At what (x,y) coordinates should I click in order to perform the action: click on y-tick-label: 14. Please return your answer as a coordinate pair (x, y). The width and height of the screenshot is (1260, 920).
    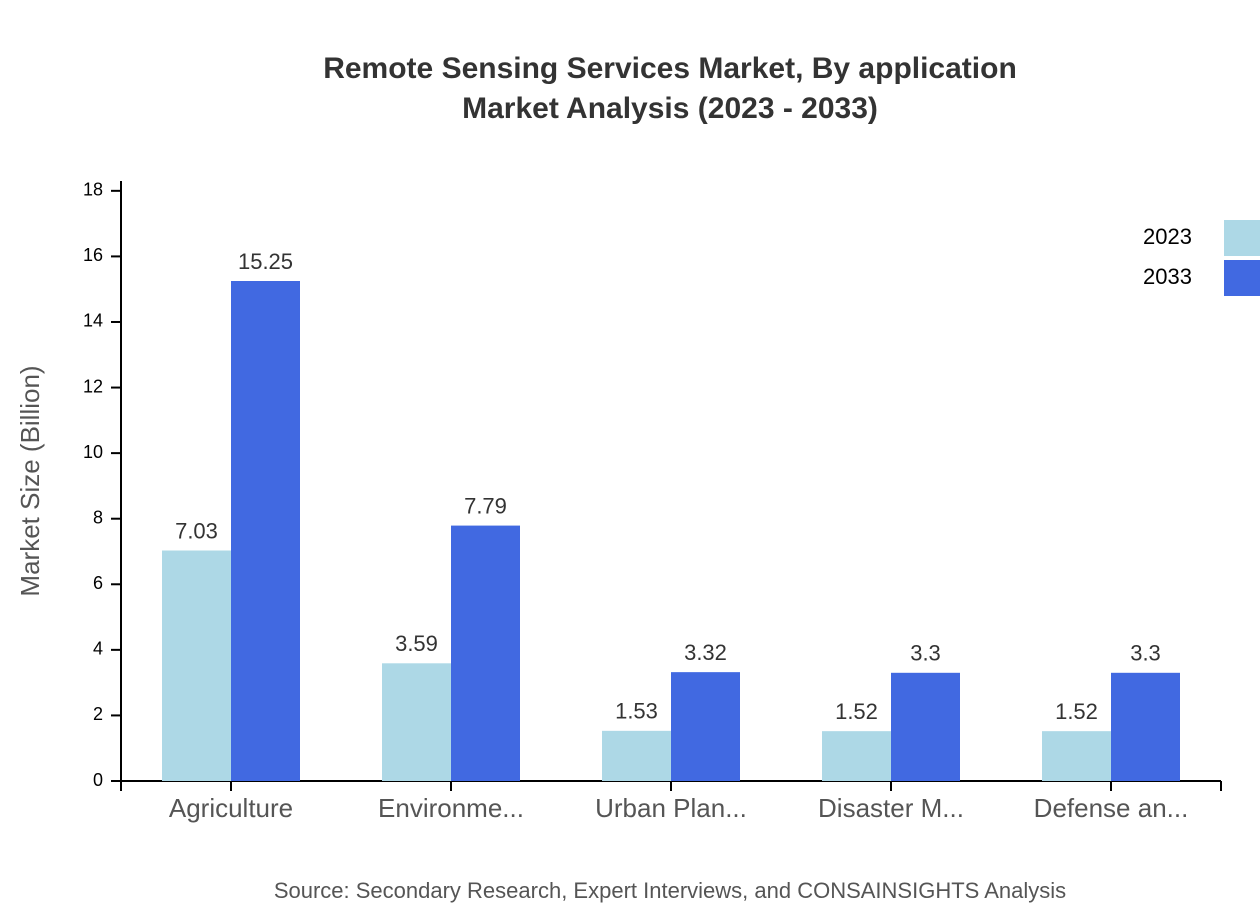
    Looking at the image, I should click on (93, 321).